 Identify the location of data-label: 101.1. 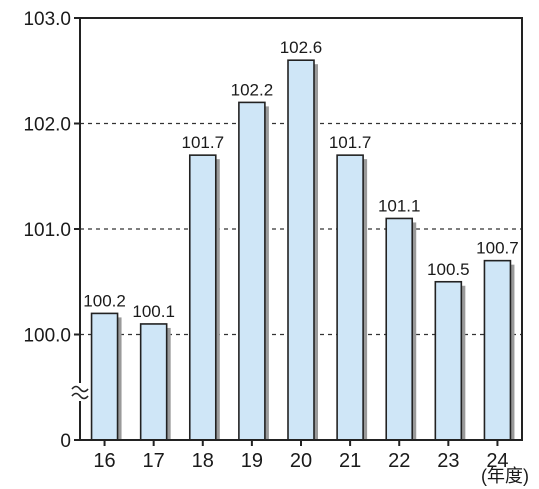
(399, 205).